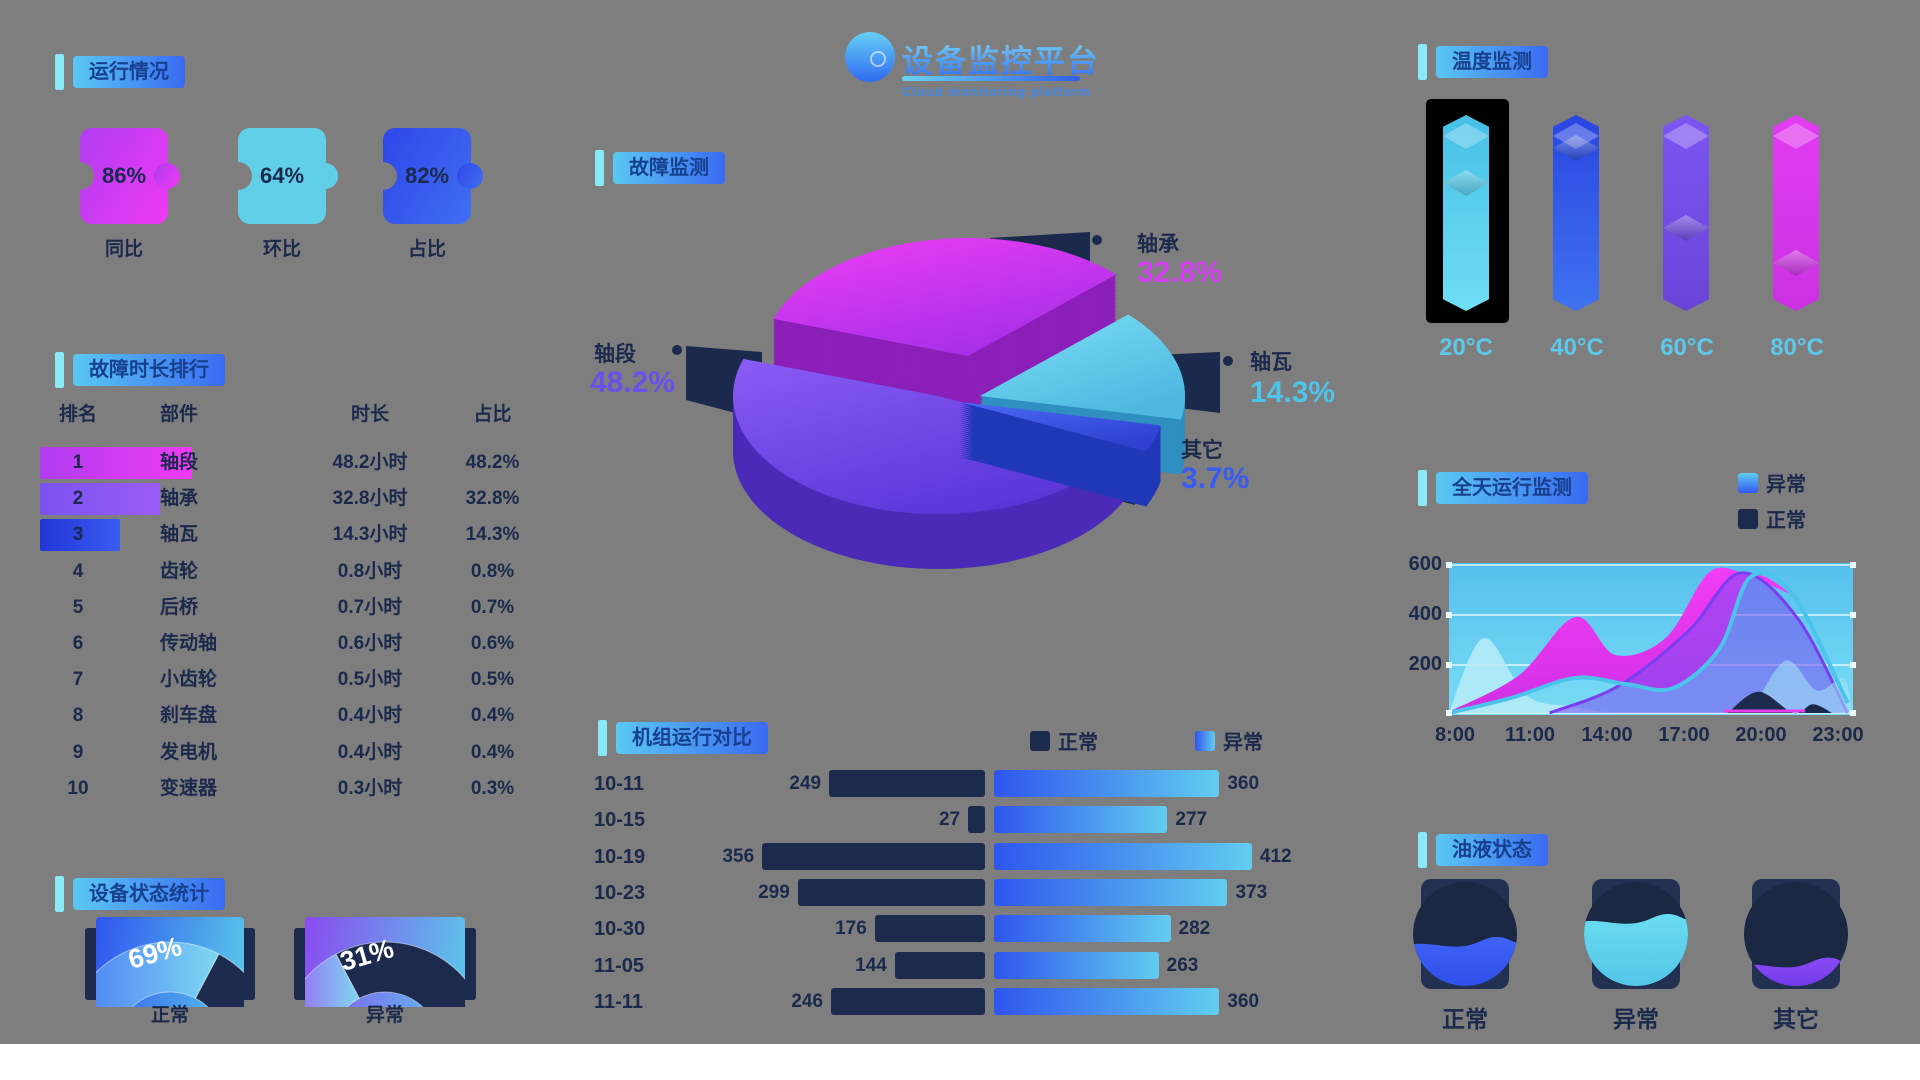 This screenshot has width=1920, height=1080. What do you see at coordinates (492, 607) in the screenshot?
I see `cell-pct: 0.7%` at bounding box center [492, 607].